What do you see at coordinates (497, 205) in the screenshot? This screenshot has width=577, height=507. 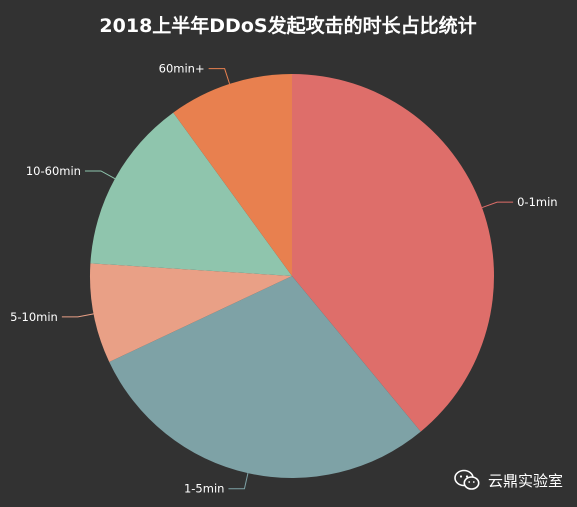 I see `pie-leader-0-1min` at bounding box center [497, 205].